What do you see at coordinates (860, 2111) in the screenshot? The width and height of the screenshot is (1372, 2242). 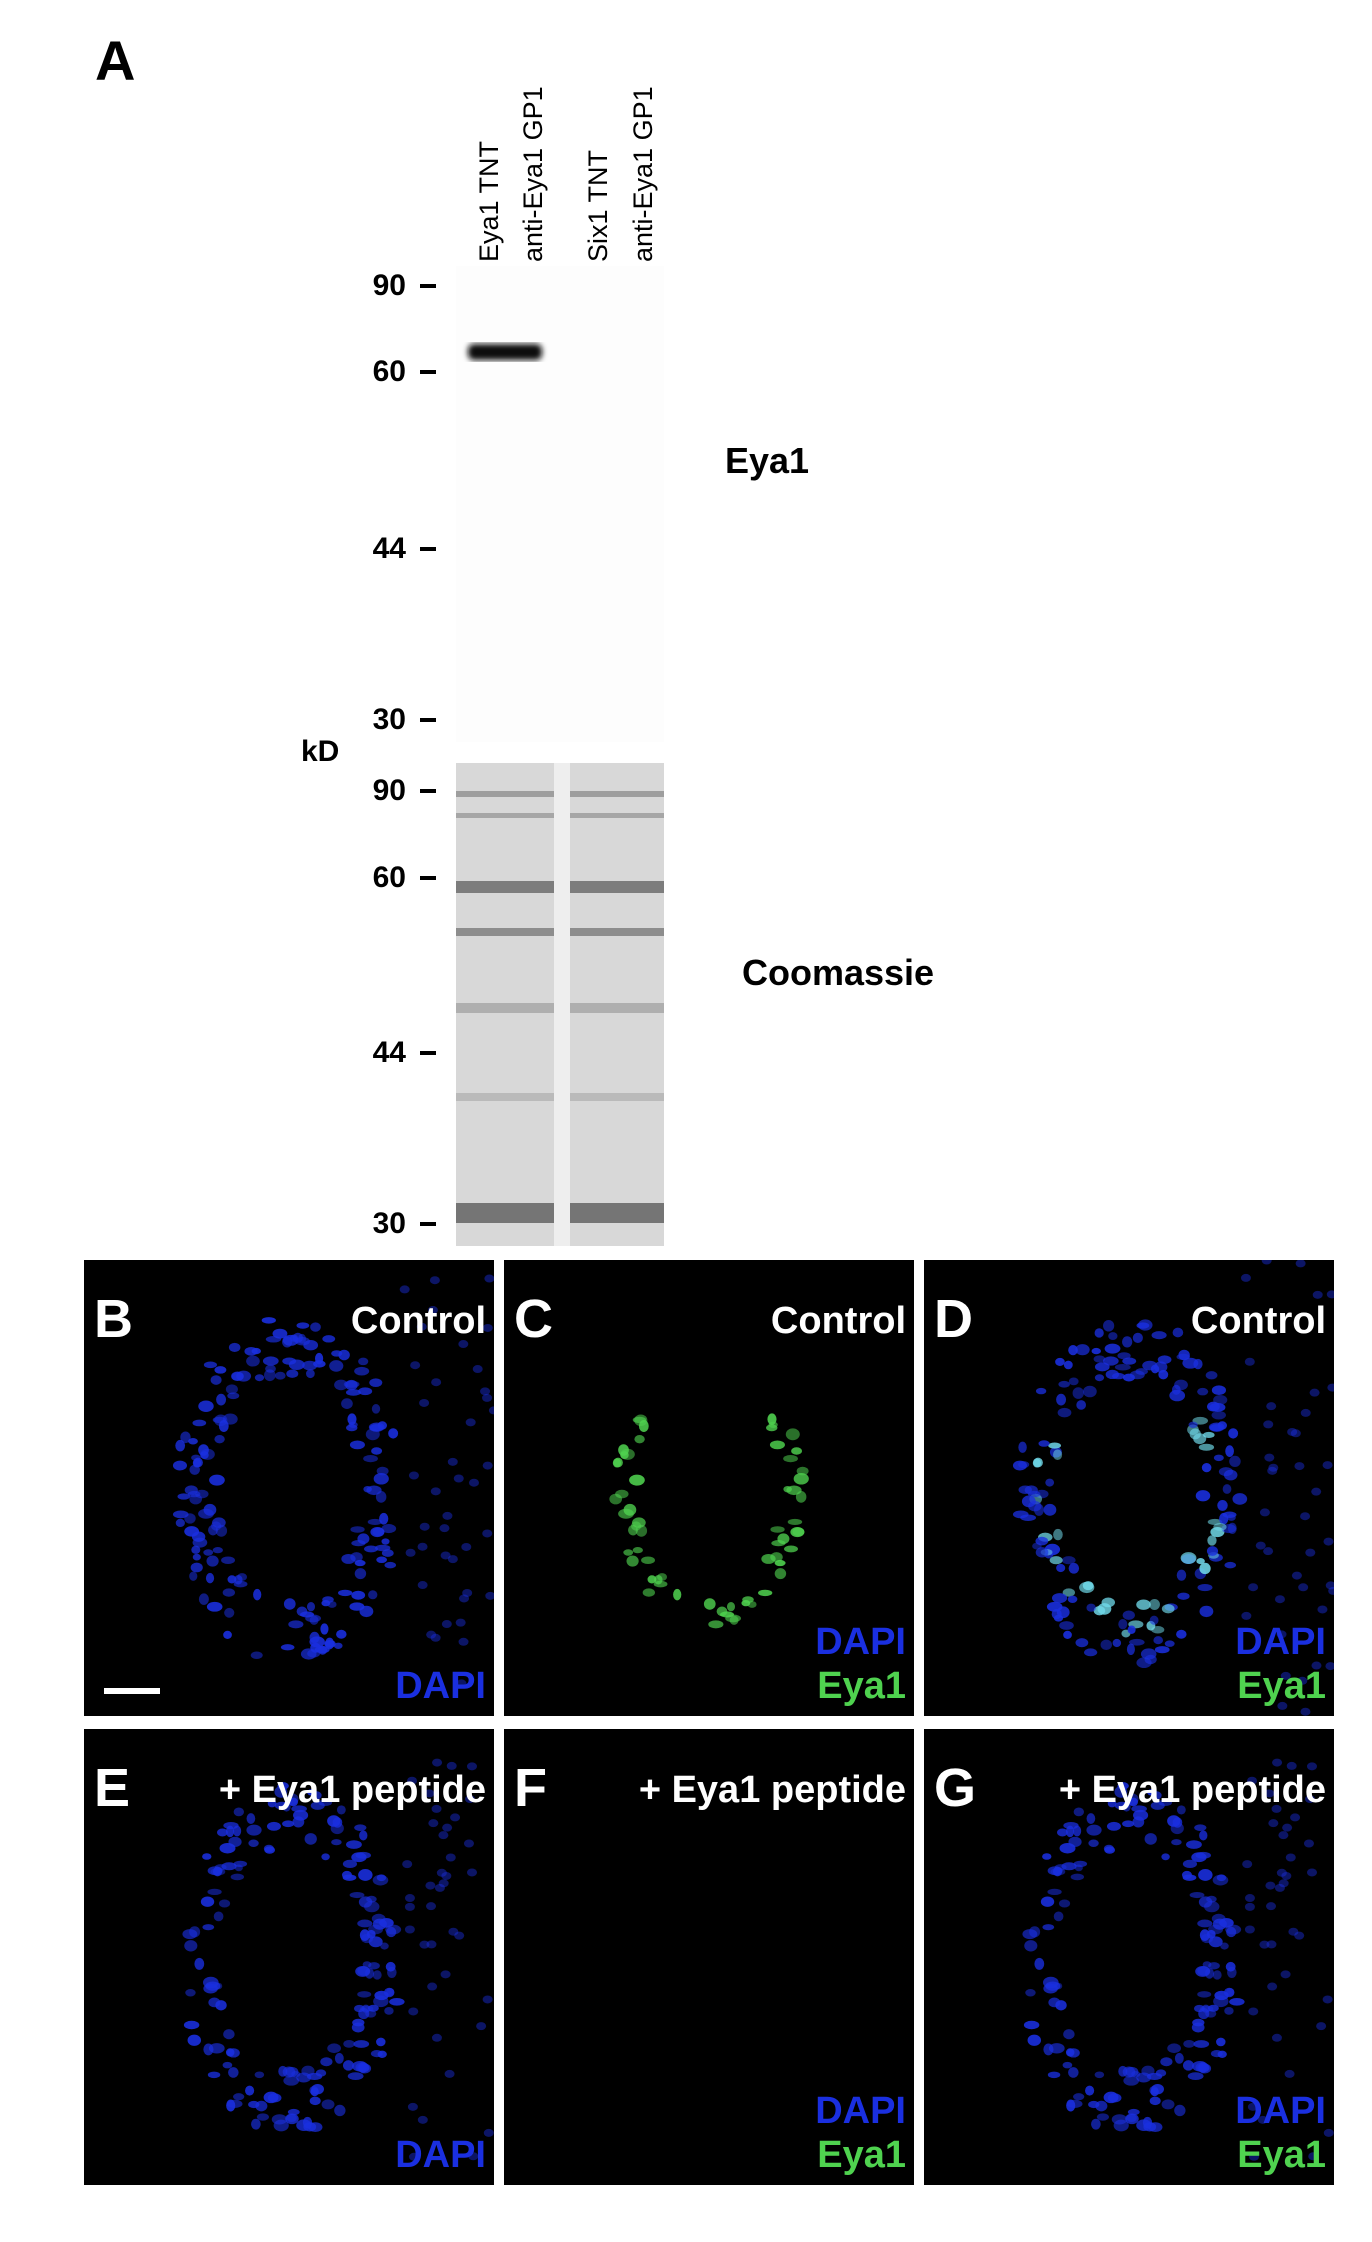 I see `channel-label-dapi: DAPI` at bounding box center [860, 2111].